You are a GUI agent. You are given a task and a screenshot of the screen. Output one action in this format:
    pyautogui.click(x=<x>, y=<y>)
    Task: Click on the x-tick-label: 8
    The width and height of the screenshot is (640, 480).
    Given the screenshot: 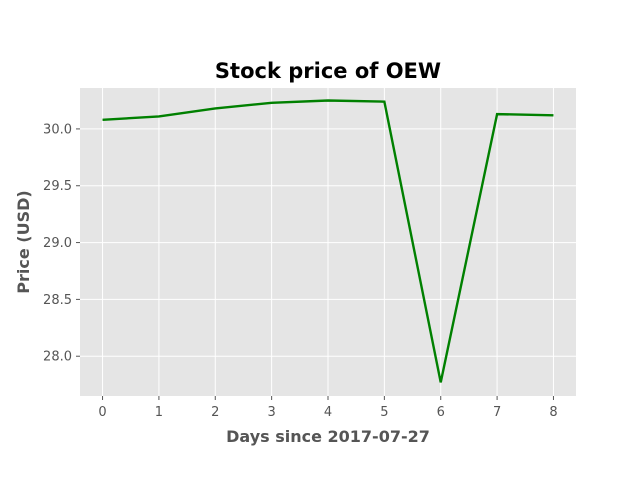 What is the action you would take?
    pyautogui.click(x=553, y=412)
    